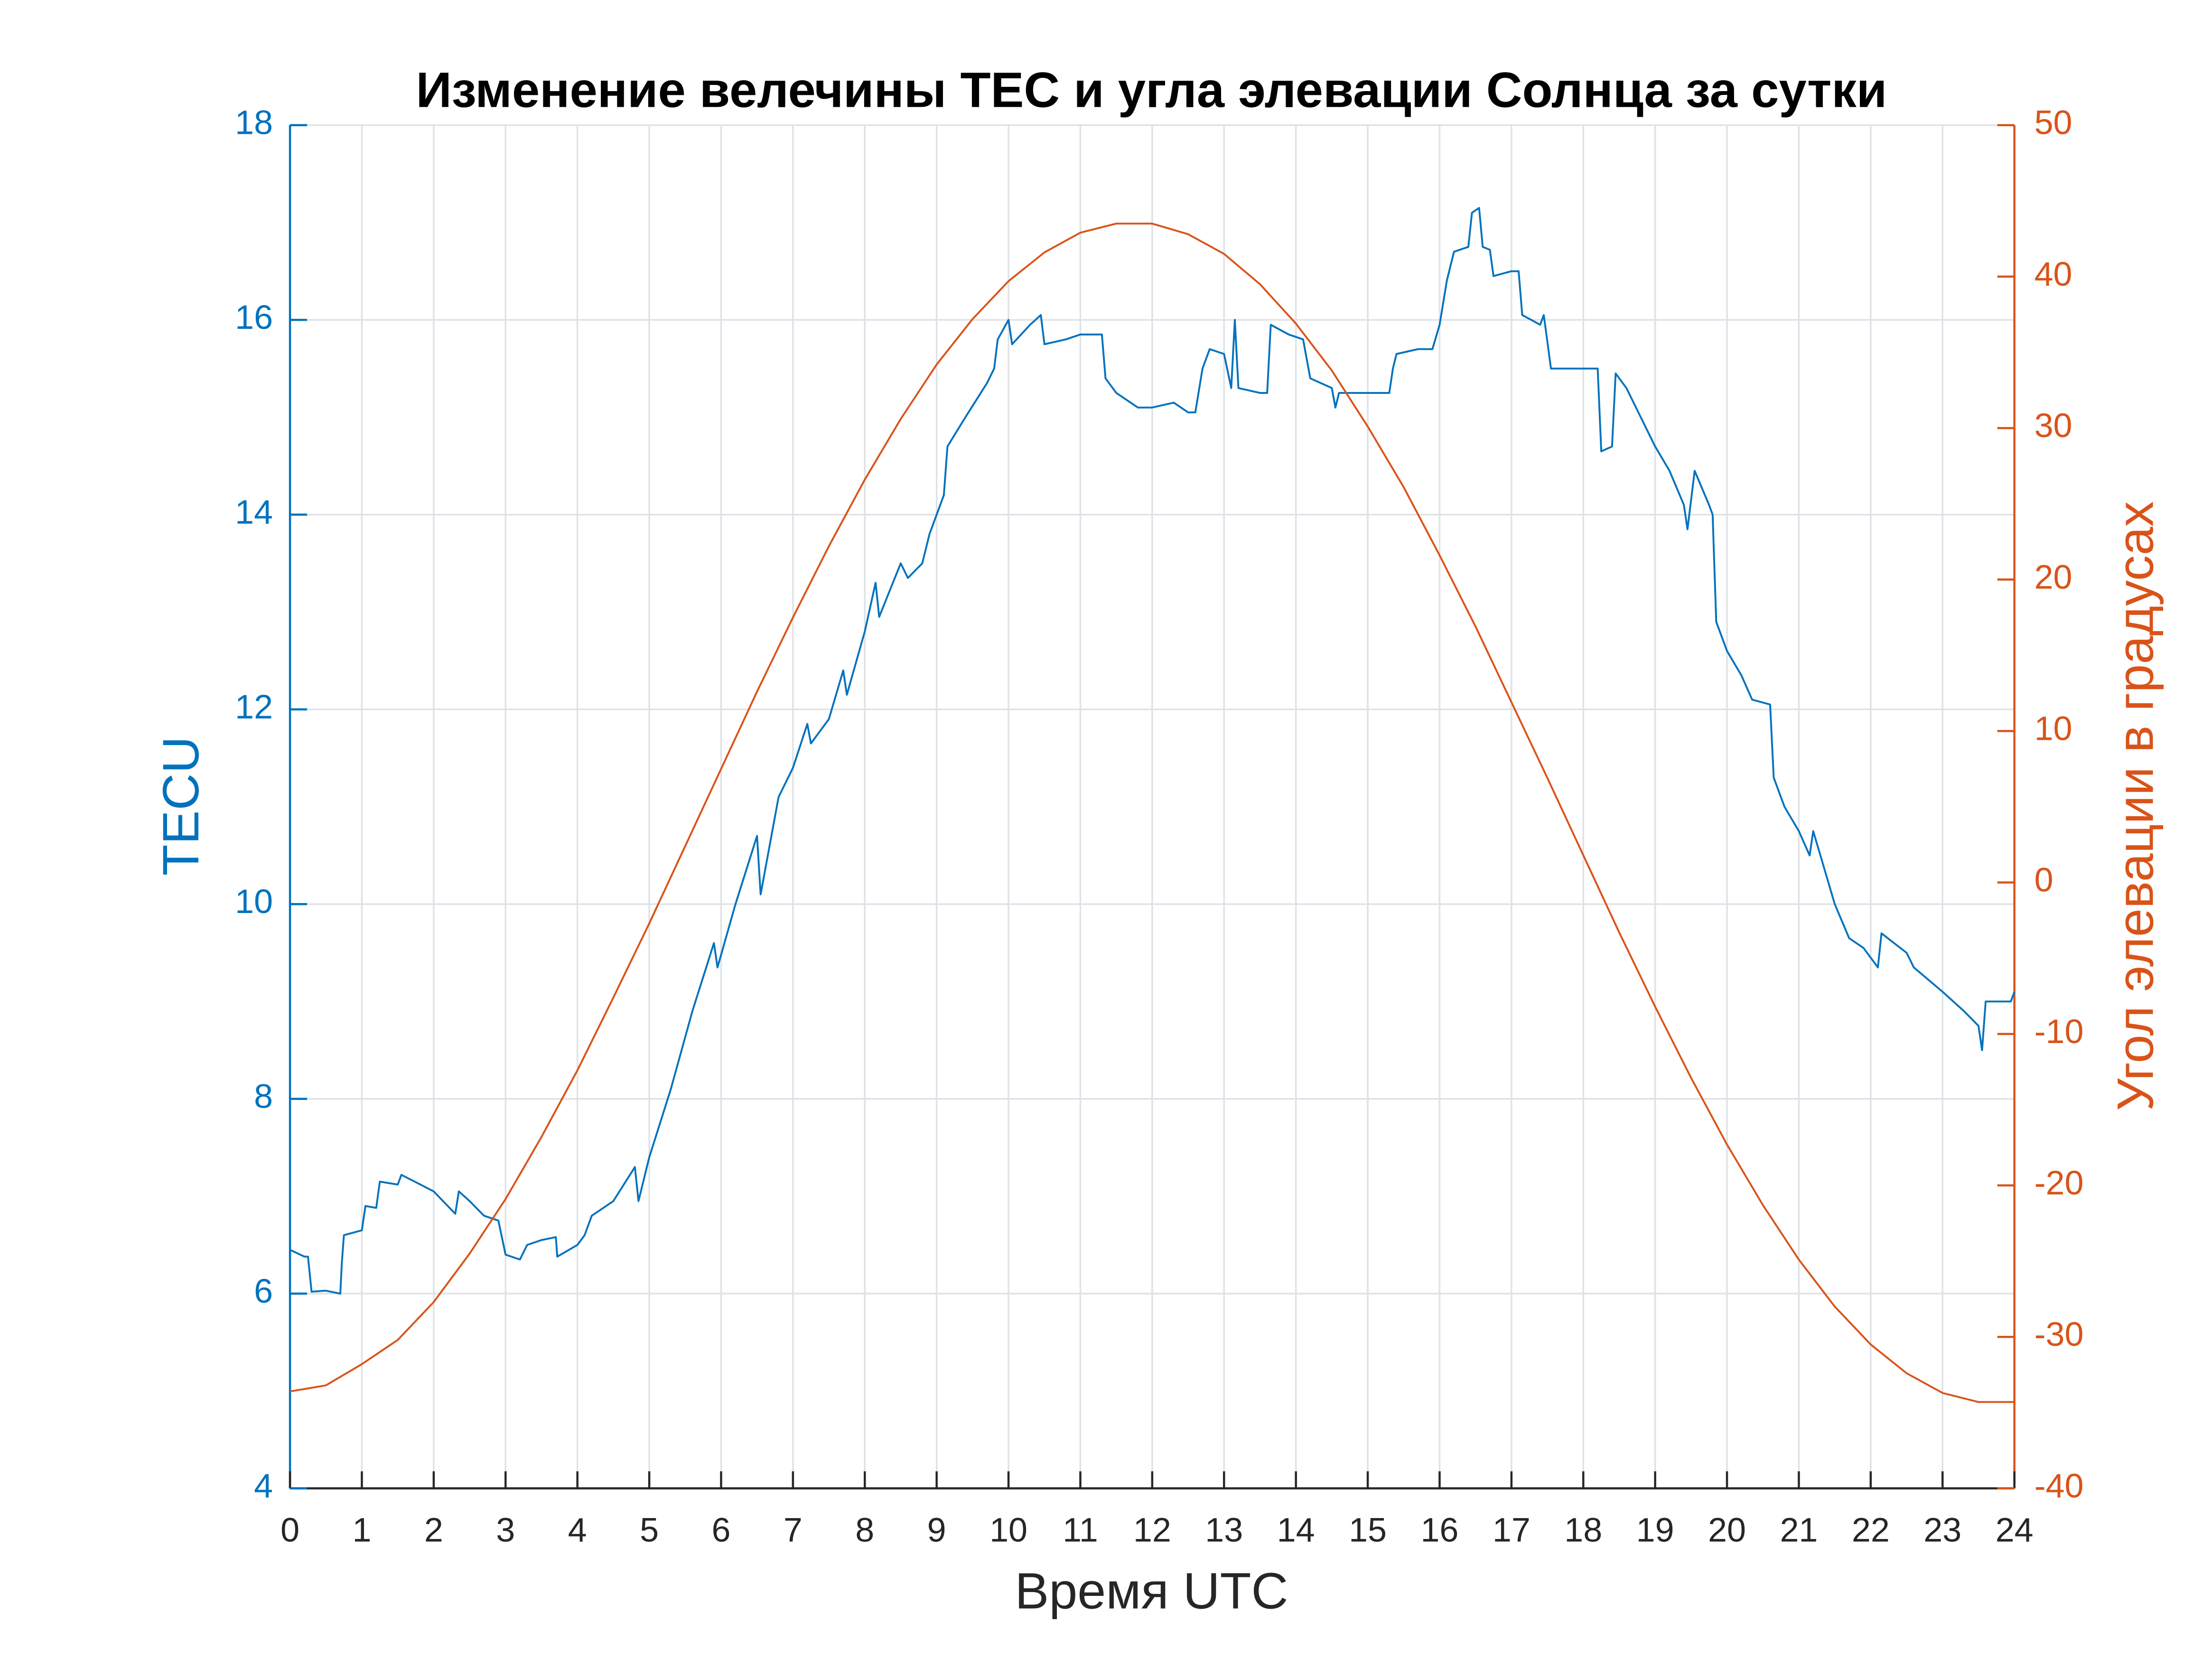  I want to click on x-tick-label: 6, so click(721, 1530).